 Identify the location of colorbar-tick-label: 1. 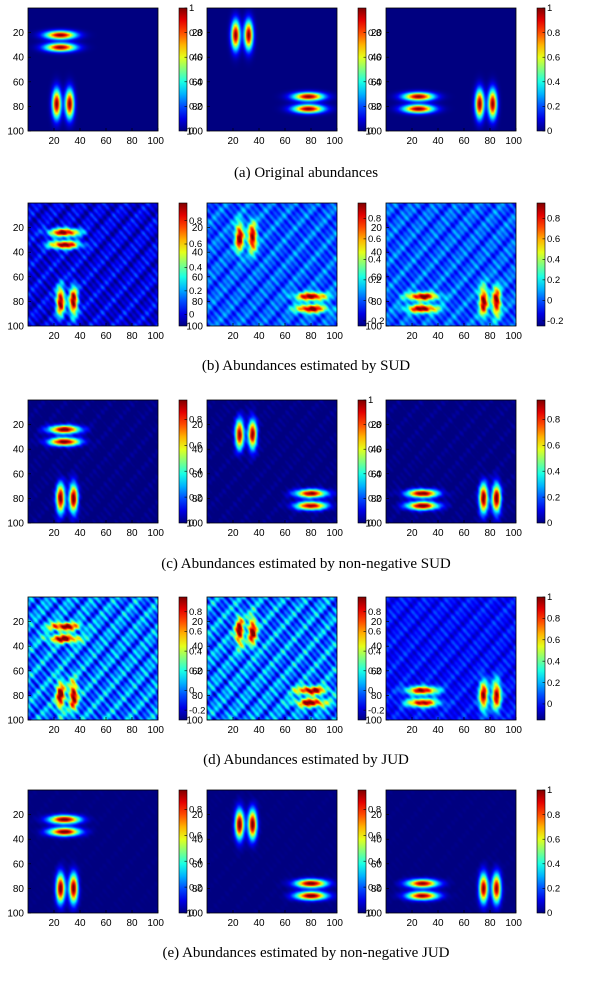
(370, 400).